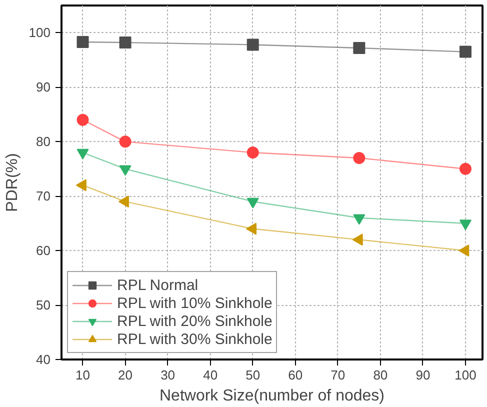 Image resolution: width=487 pixels, height=407 pixels. Describe the element at coordinates (157, 285) in the screenshot. I see `legend-label: RPL Normal` at that location.